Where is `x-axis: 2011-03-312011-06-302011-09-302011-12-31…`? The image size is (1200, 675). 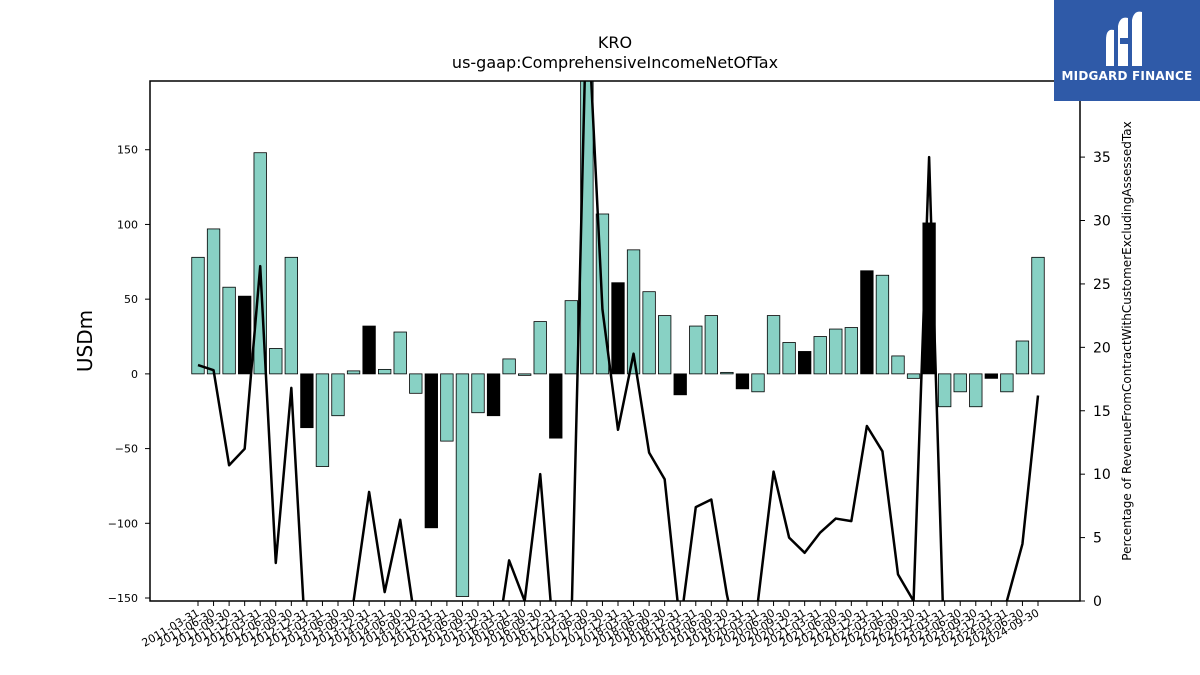 x-axis: 2011-03-312011-06-302011-09-302011-12-31… is located at coordinates (591, 625).